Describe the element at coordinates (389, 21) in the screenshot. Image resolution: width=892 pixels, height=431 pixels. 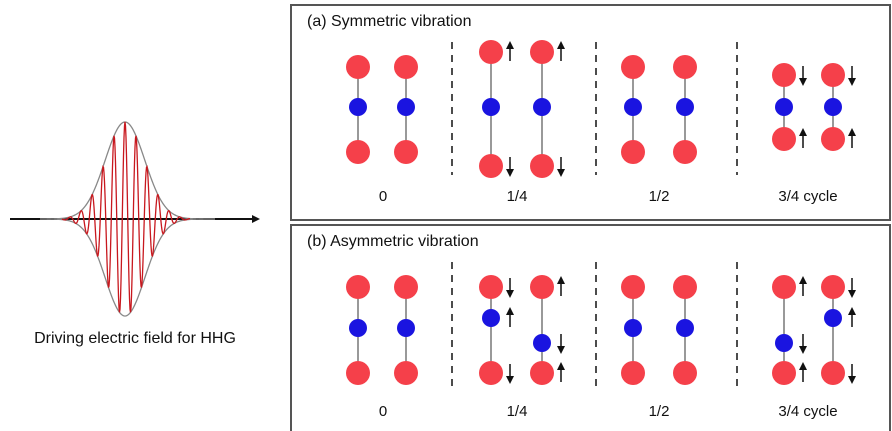
I see `panel-a-title: (a) Symmetric vibration` at that location.